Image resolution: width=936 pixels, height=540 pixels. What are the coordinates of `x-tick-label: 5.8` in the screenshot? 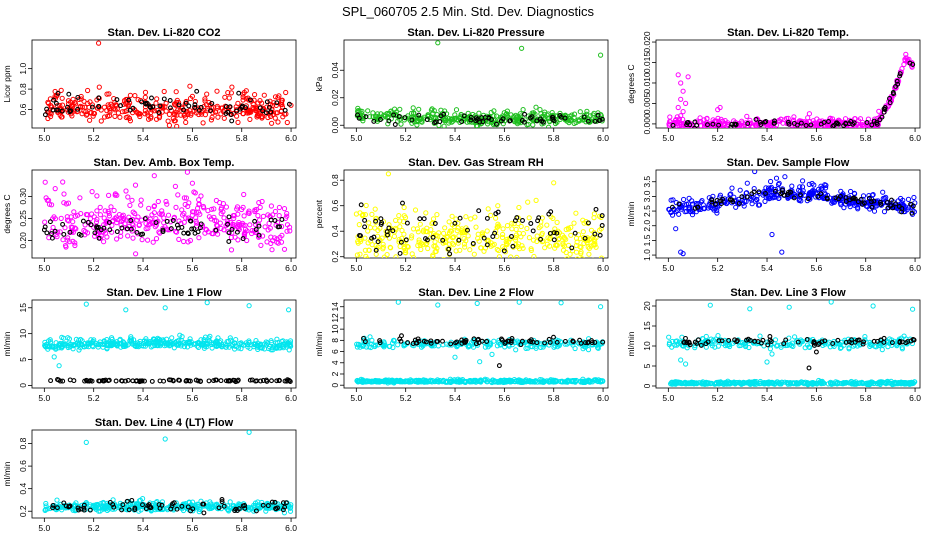 It's located at (242, 268).